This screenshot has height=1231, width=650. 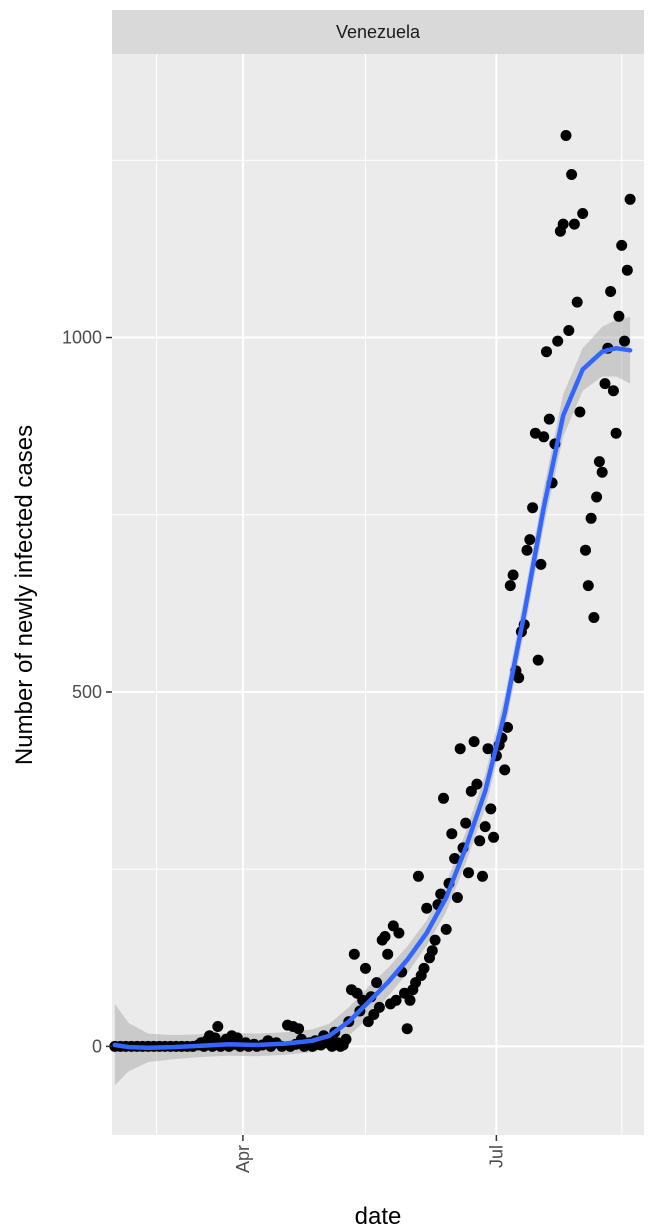 What do you see at coordinates (369, 1154) in the screenshot?
I see `x-axis: Apr Jul` at bounding box center [369, 1154].